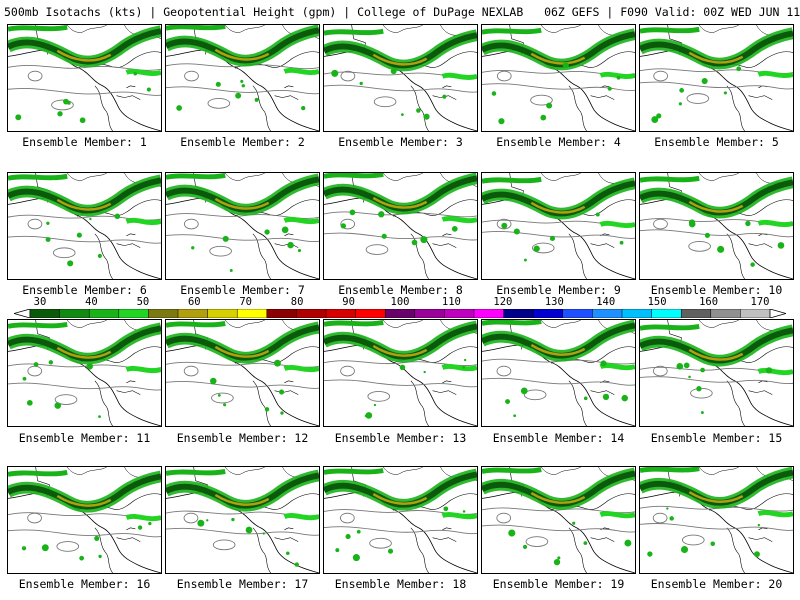 Image resolution: width=800 pixels, height=600 pixels. I want to click on ensemble-caption-18: Ensemble Member: 18, so click(400, 584).